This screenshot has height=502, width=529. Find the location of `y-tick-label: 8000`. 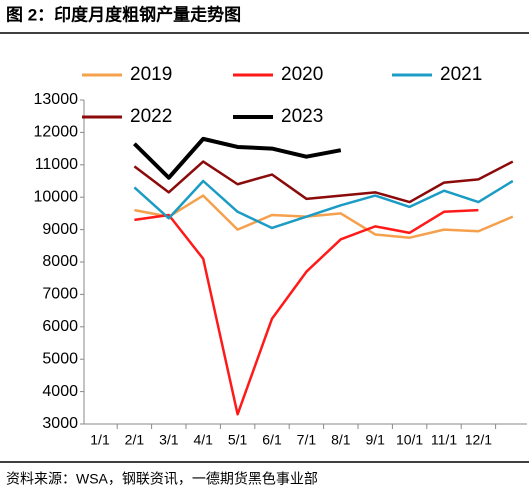

y-tick-label: 8000 is located at coordinates (60, 261).